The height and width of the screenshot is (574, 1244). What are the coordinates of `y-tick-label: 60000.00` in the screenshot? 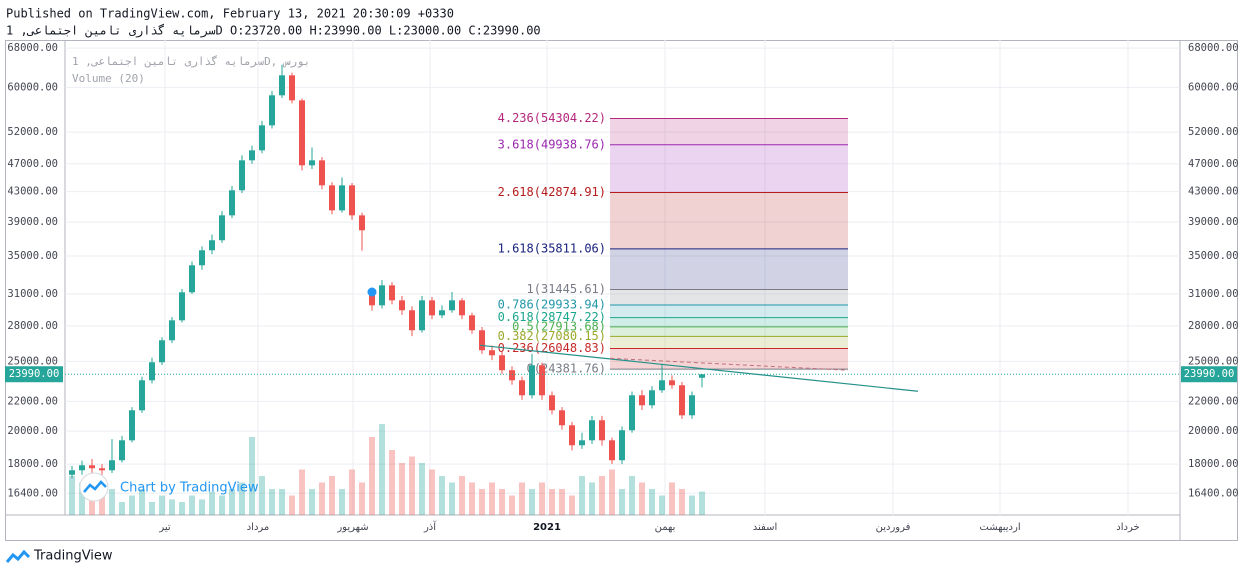 It's located at (1213, 87).